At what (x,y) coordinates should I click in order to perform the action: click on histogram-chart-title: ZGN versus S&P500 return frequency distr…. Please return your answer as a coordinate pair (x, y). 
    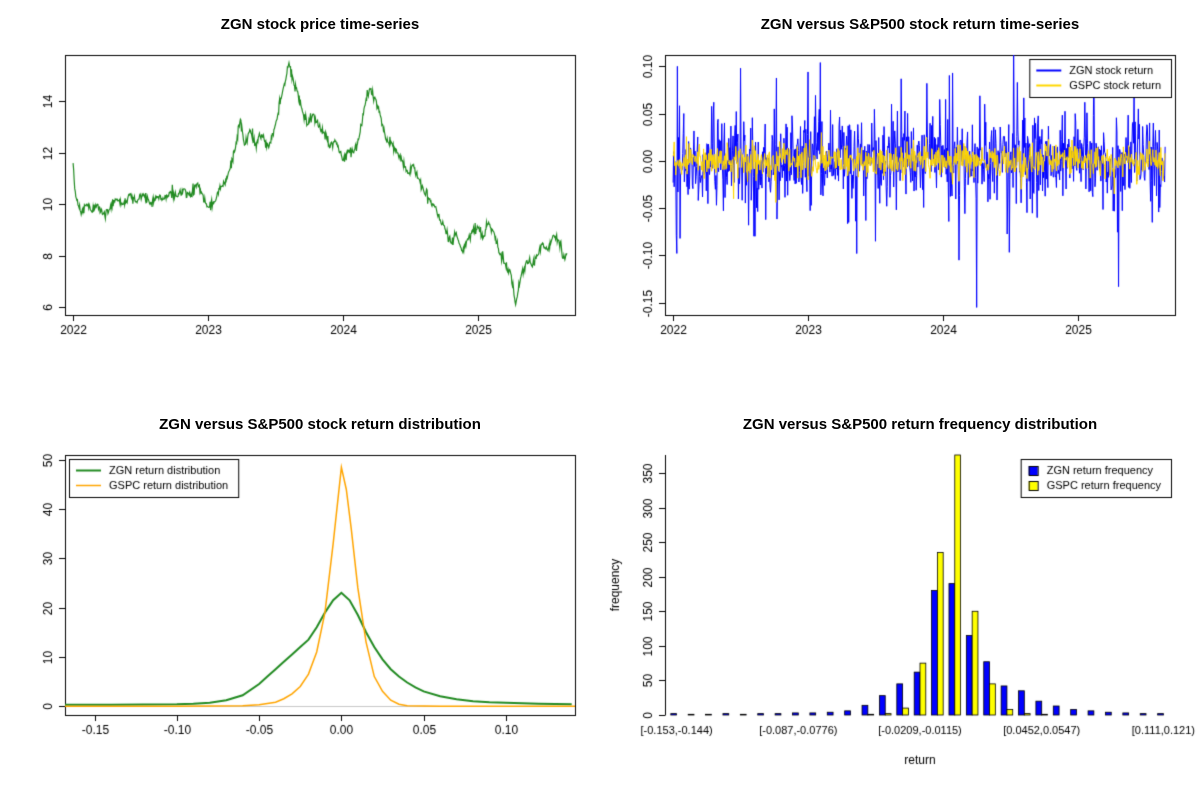
    Looking at the image, I should click on (920, 424).